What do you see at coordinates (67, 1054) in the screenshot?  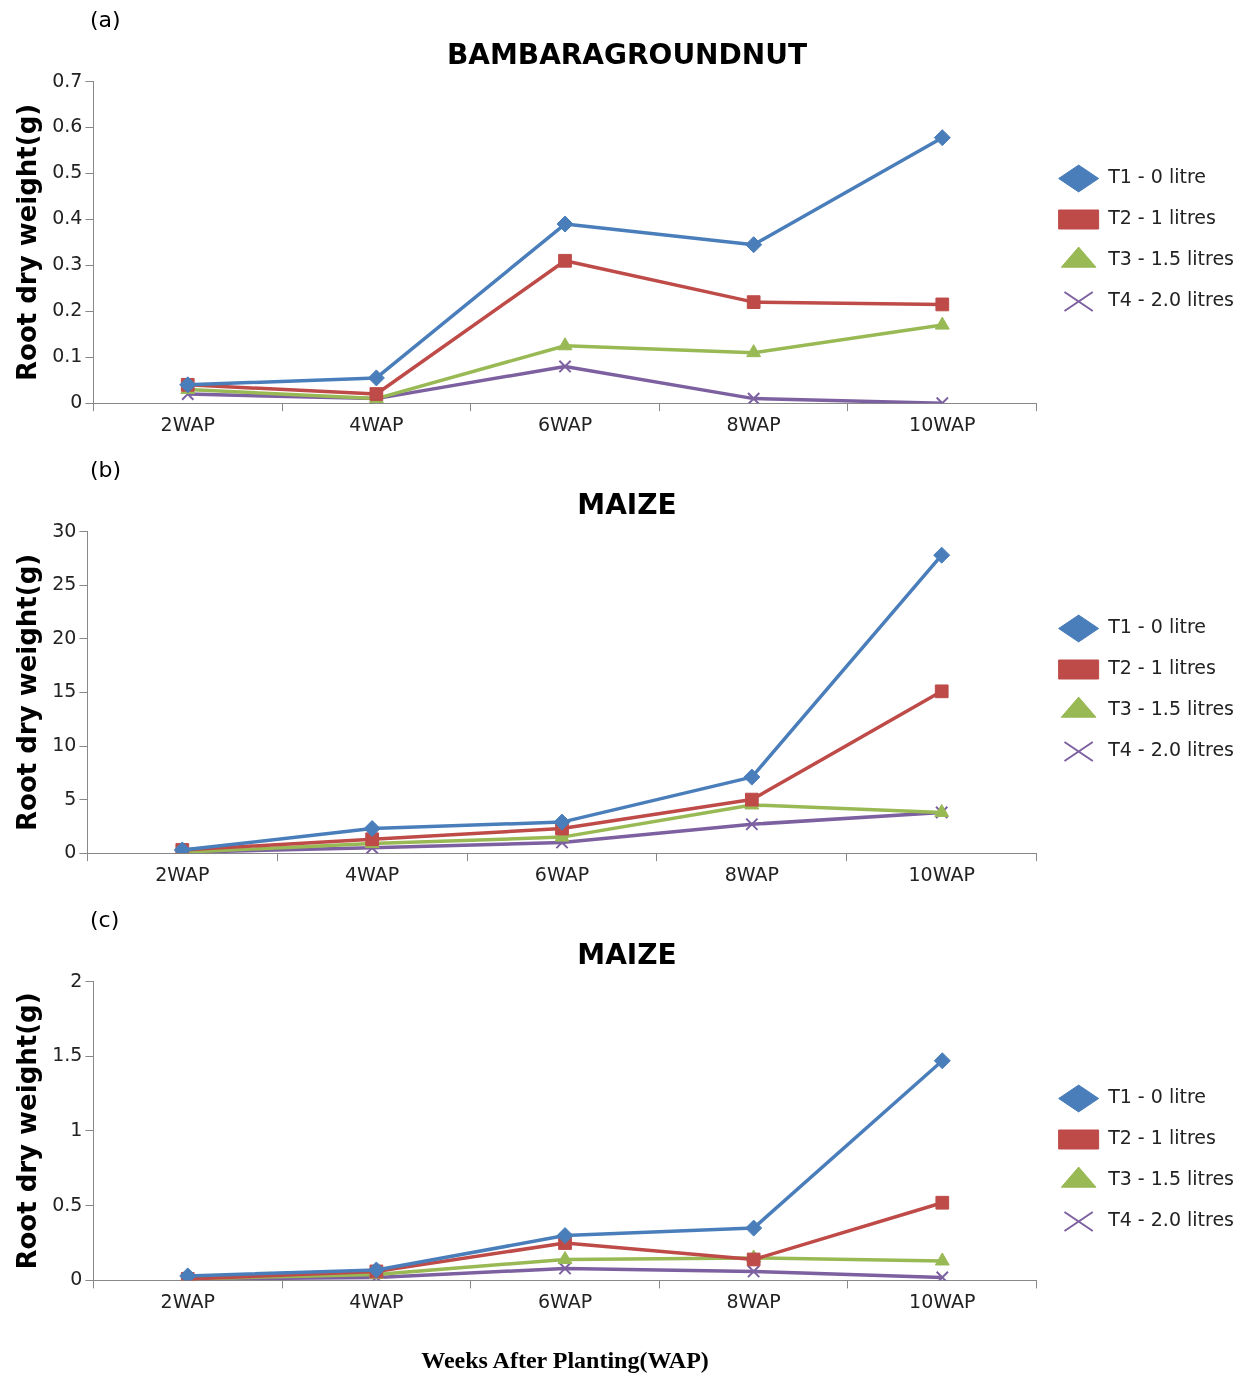 I see `y-tick-label: 1.5` at bounding box center [67, 1054].